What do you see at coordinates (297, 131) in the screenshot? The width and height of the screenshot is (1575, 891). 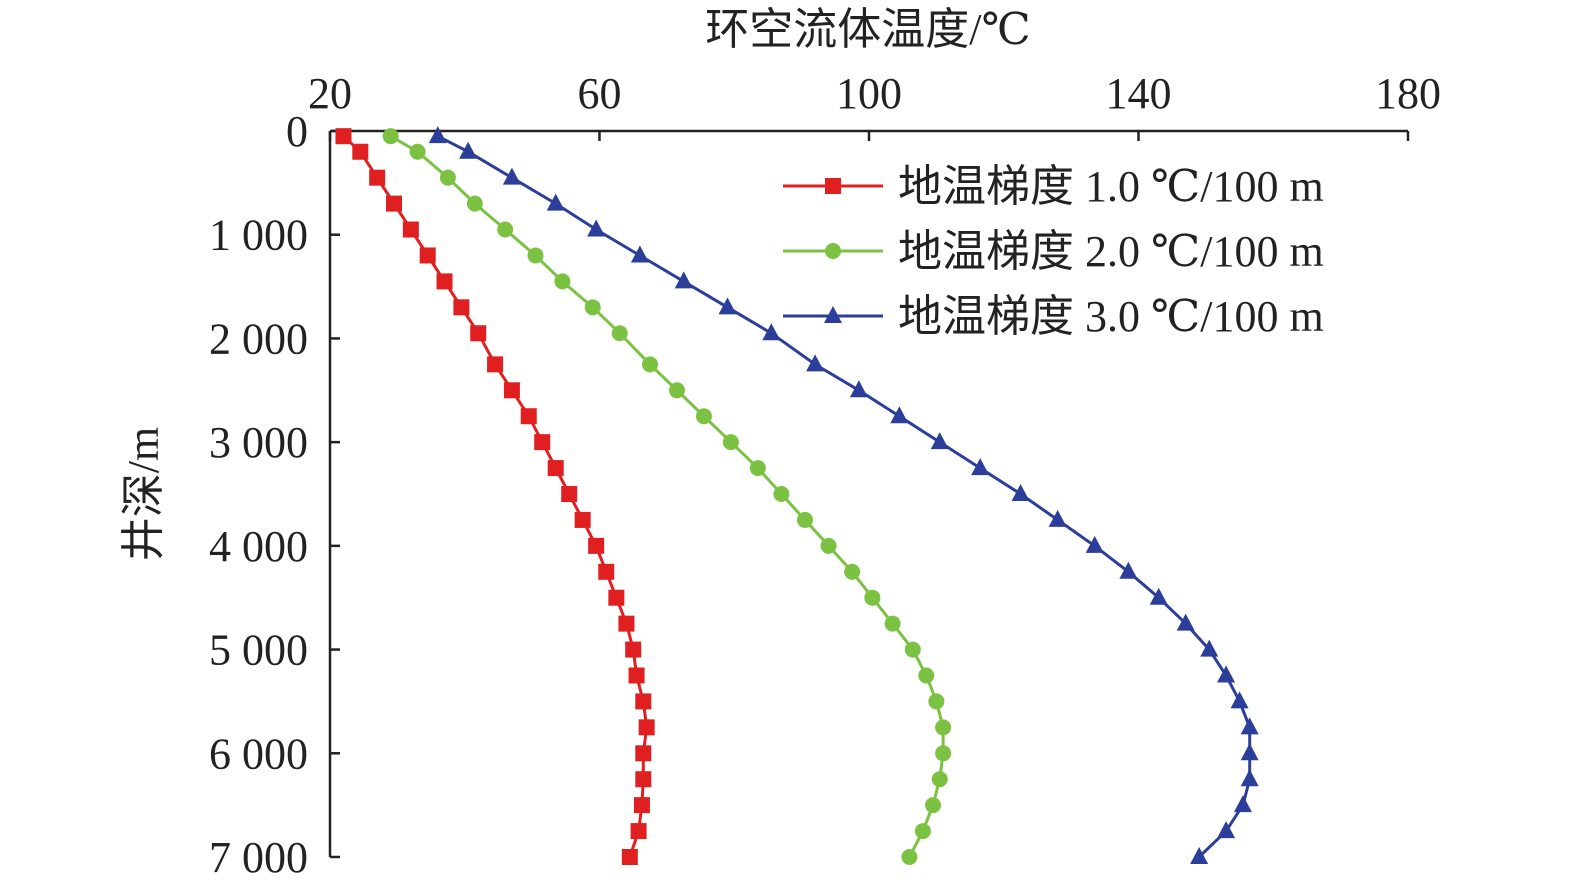 I see `y-tick-label: 0` at bounding box center [297, 131].